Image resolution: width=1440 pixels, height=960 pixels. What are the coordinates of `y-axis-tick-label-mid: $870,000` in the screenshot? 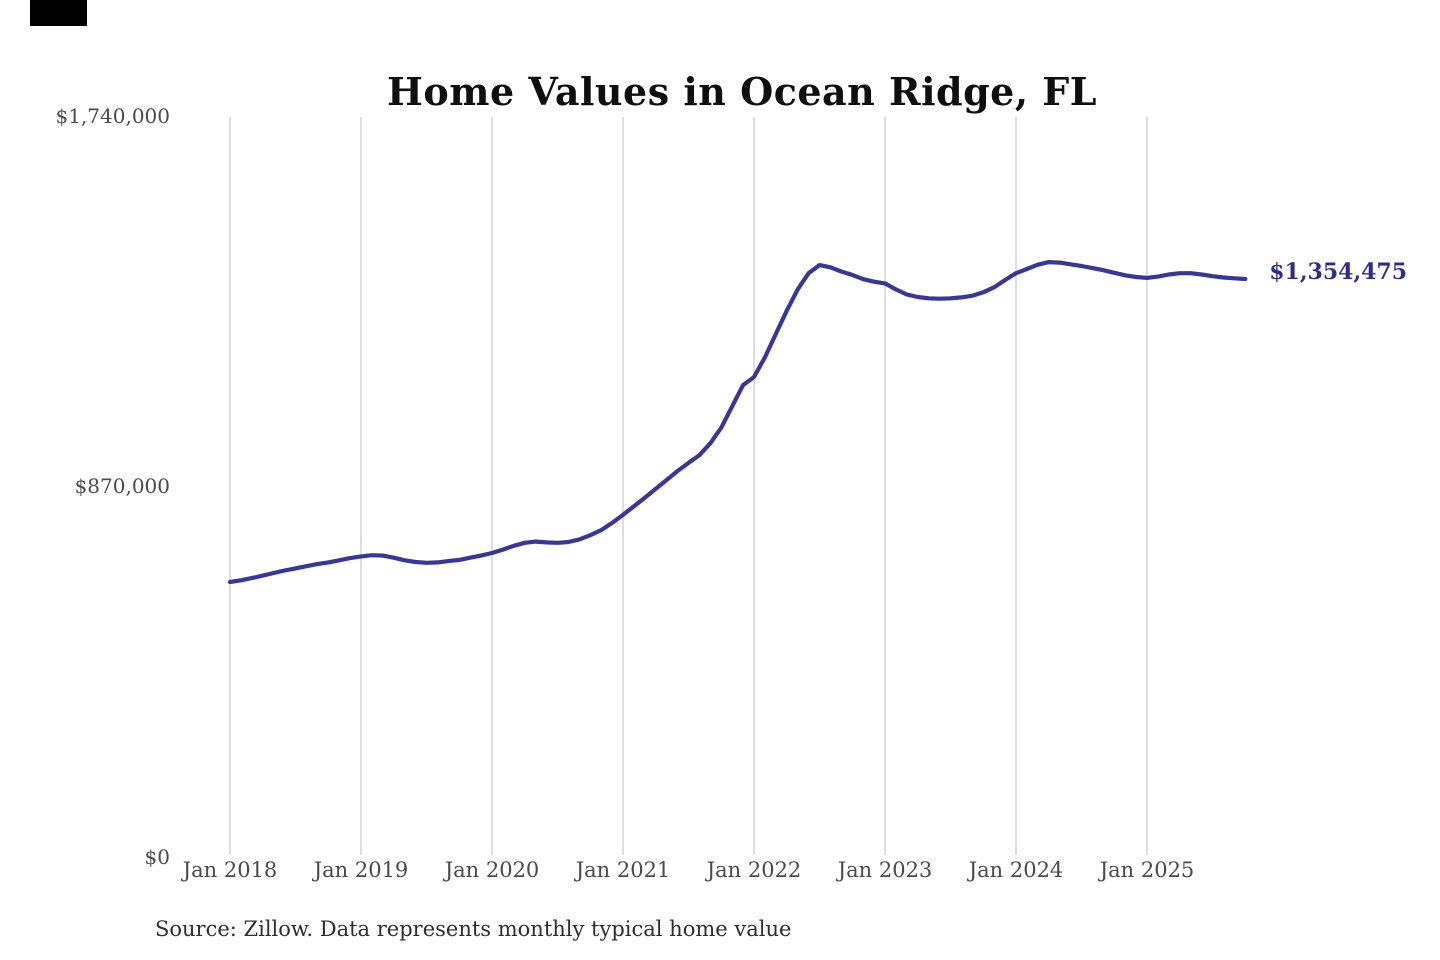 It's located at (122, 486).